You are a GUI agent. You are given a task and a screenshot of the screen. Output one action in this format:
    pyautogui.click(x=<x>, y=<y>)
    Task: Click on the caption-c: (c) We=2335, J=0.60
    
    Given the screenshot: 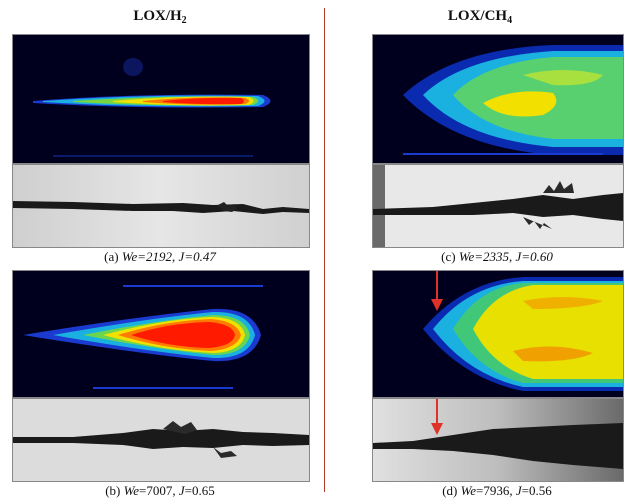 What is the action you would take?
    pyautogui.click(x=497, y=257)
    